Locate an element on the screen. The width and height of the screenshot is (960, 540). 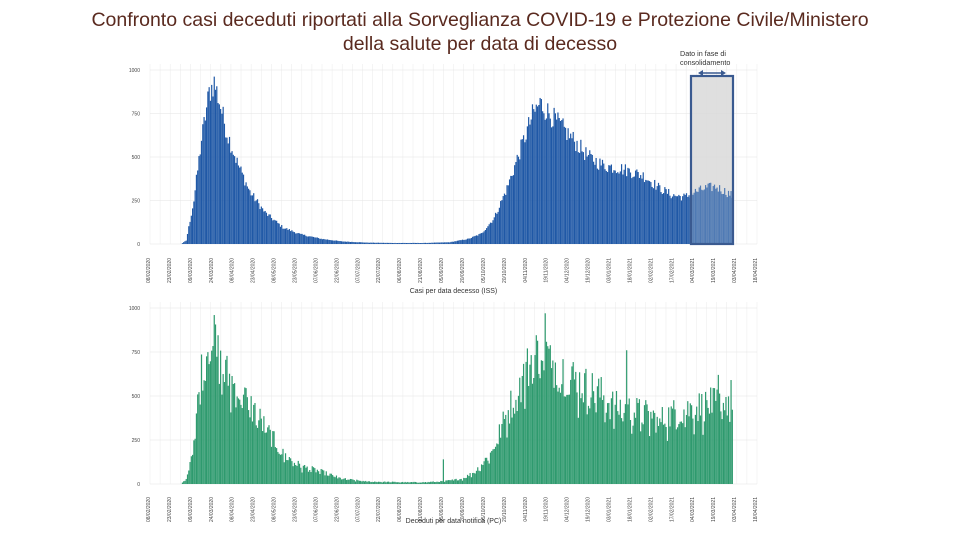
y-tick-label: 500 is located at coordinates (136, 158).